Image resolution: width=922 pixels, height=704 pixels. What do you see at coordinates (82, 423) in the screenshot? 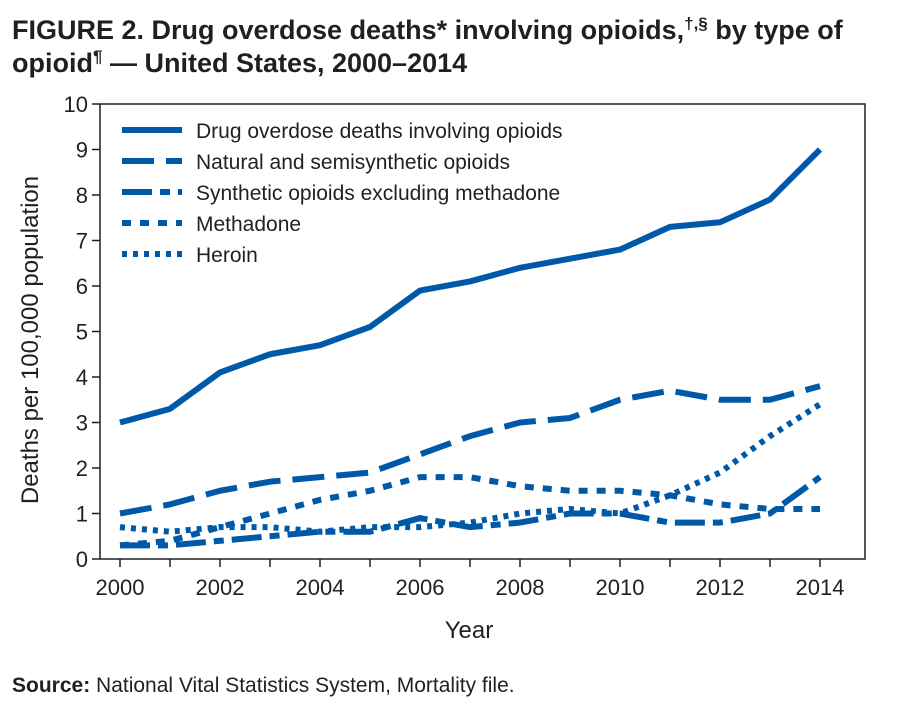
I see `y-tick-label: 3` at bounding box center [82, 423].